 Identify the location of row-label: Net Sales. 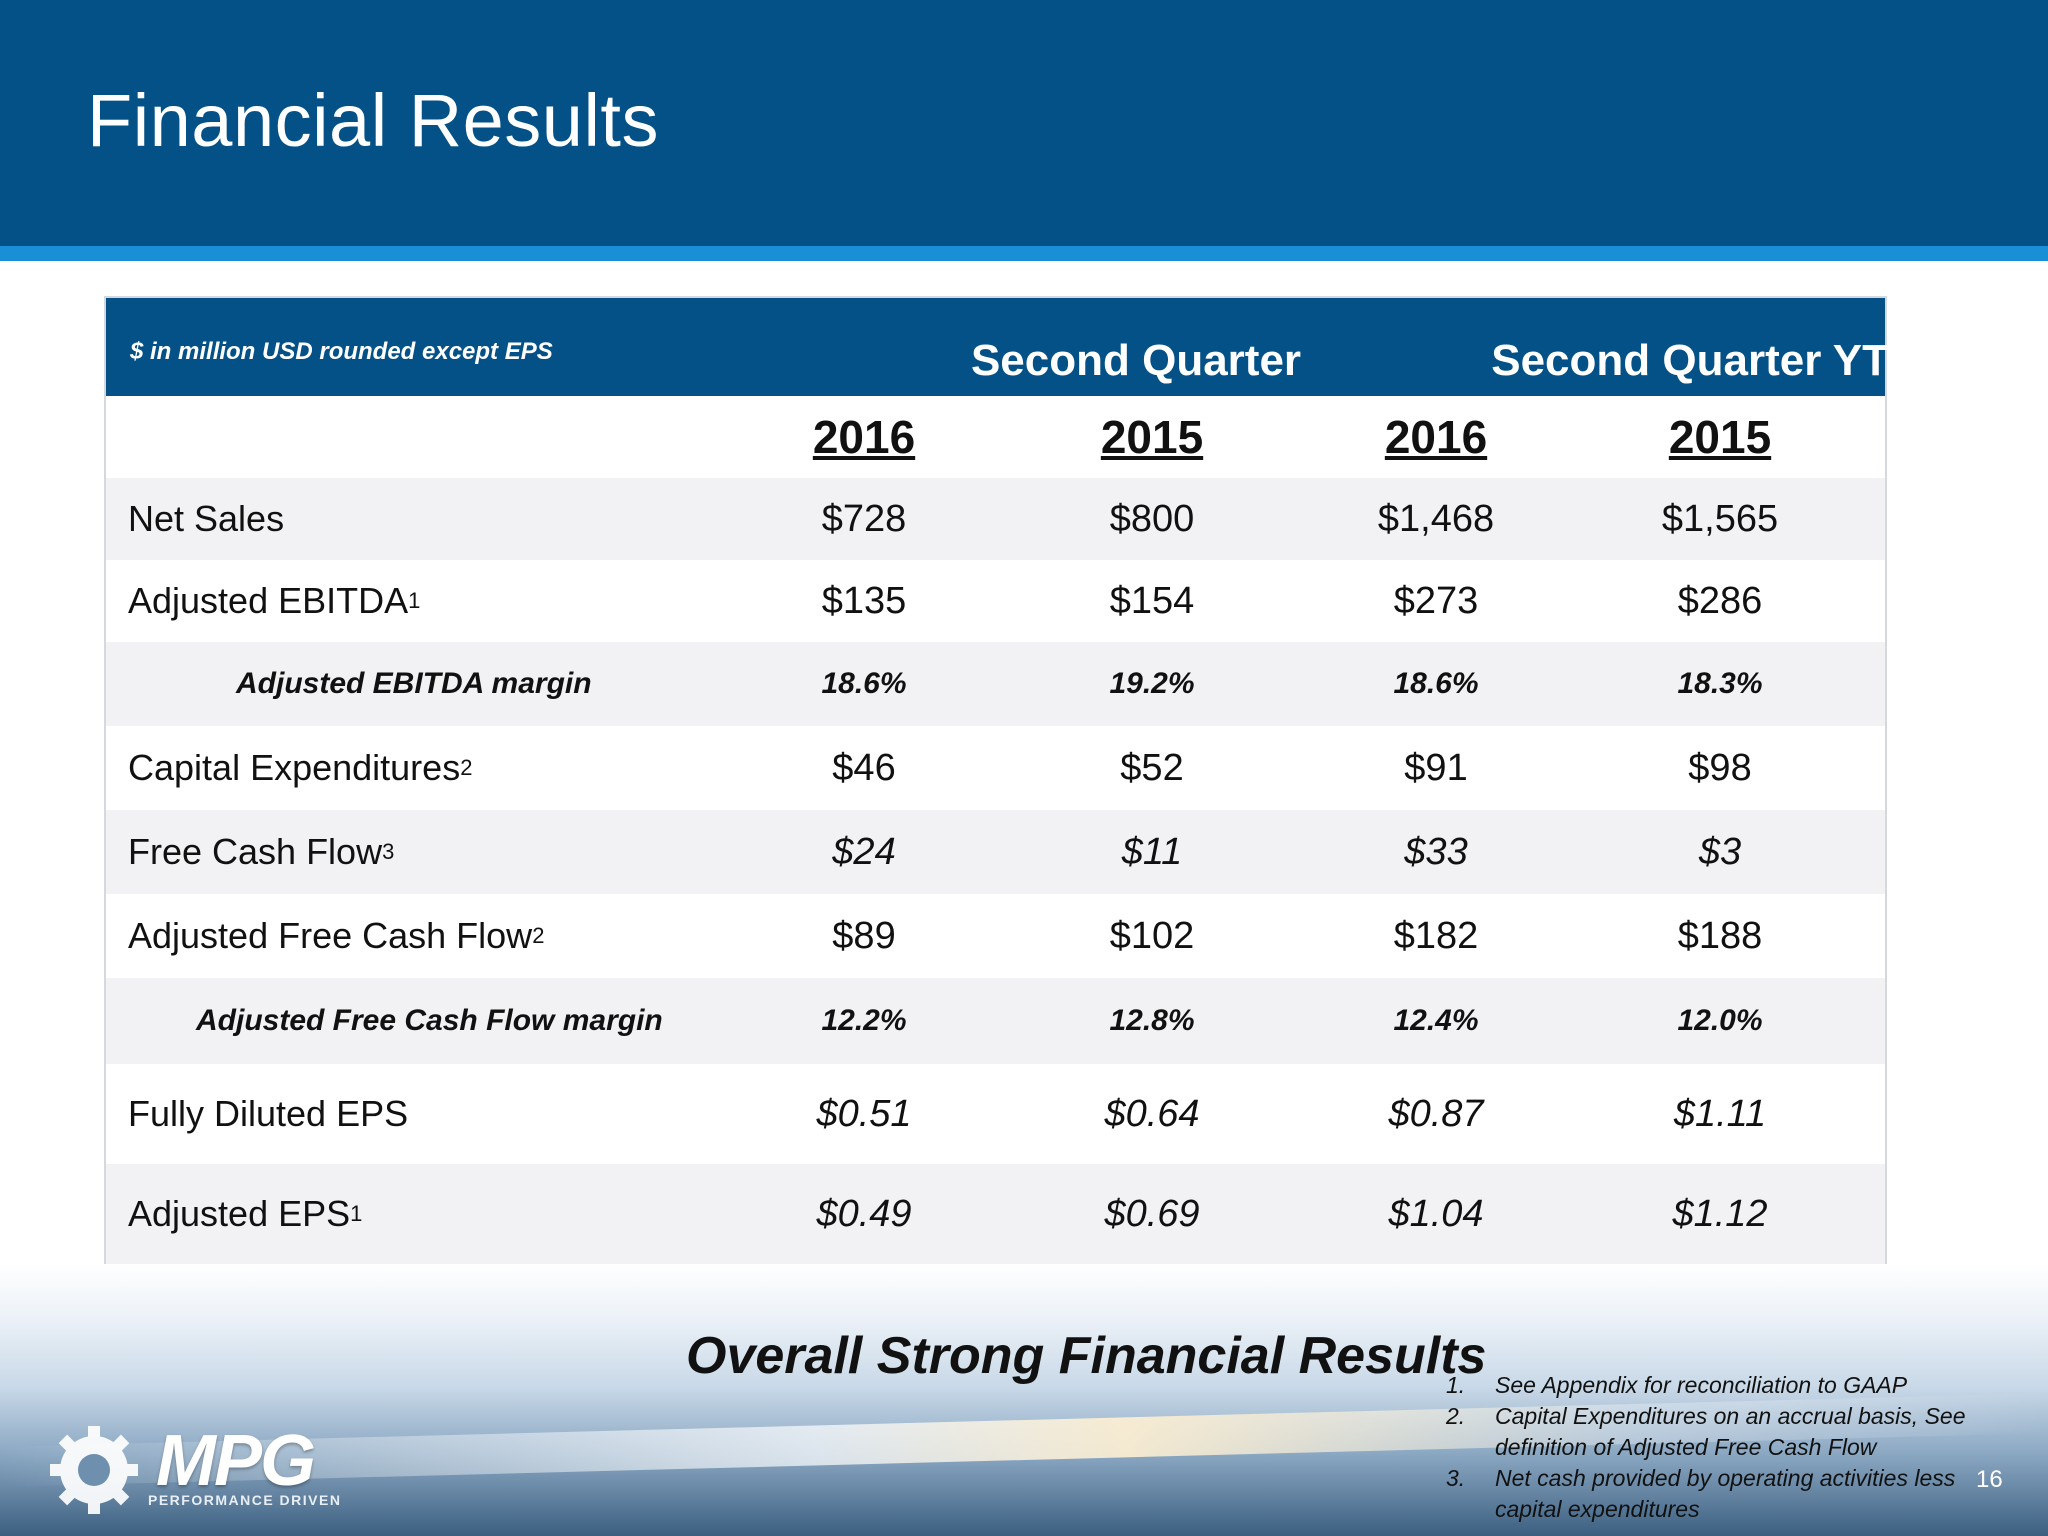
(206, 518).